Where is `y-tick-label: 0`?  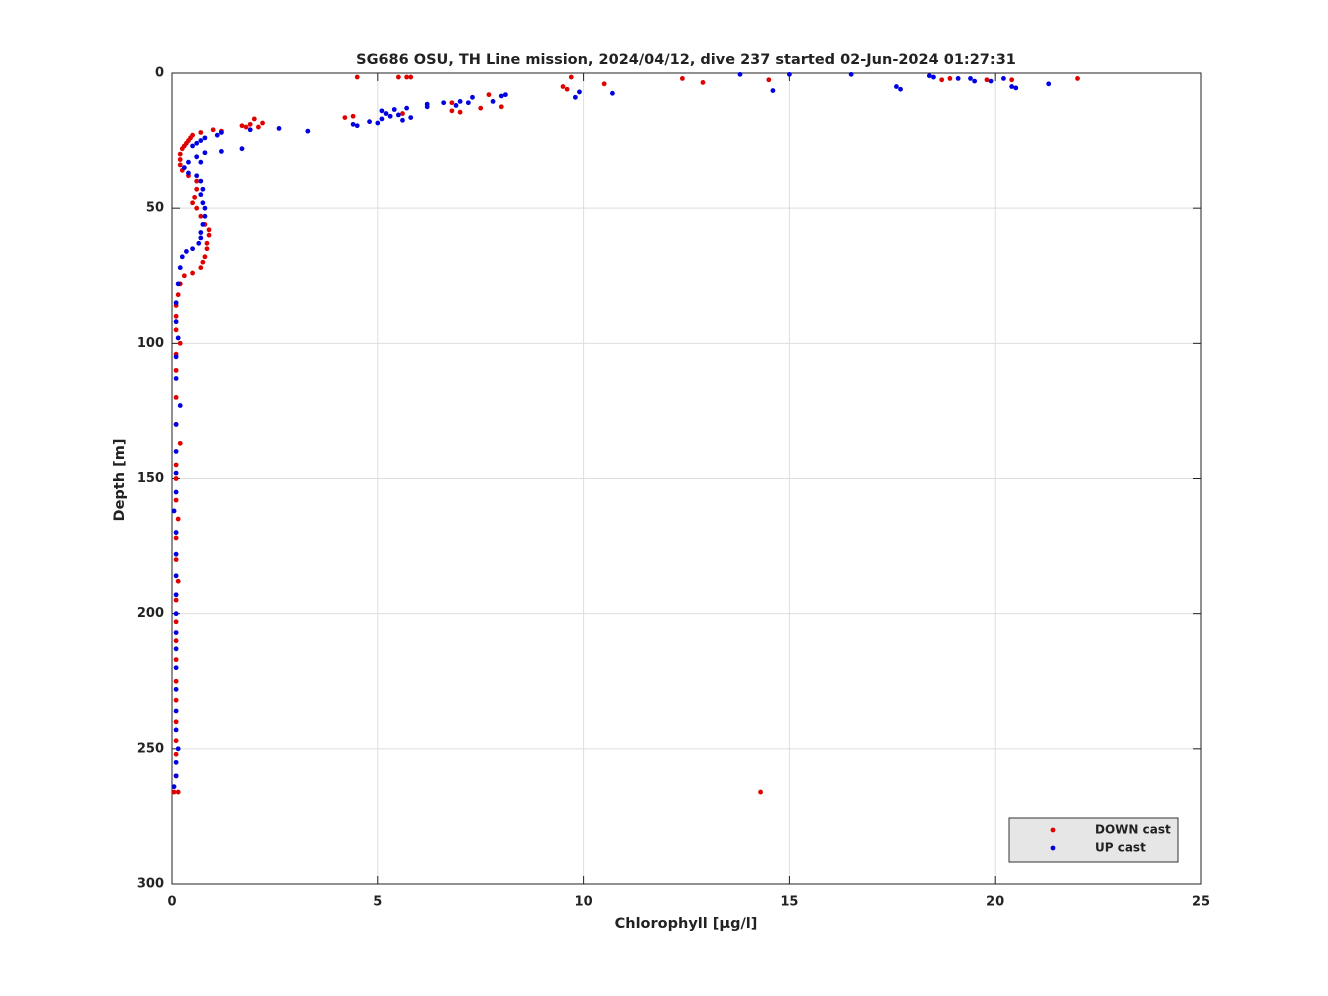
y-tick-label: 0 is located at coordinates (159, 73).